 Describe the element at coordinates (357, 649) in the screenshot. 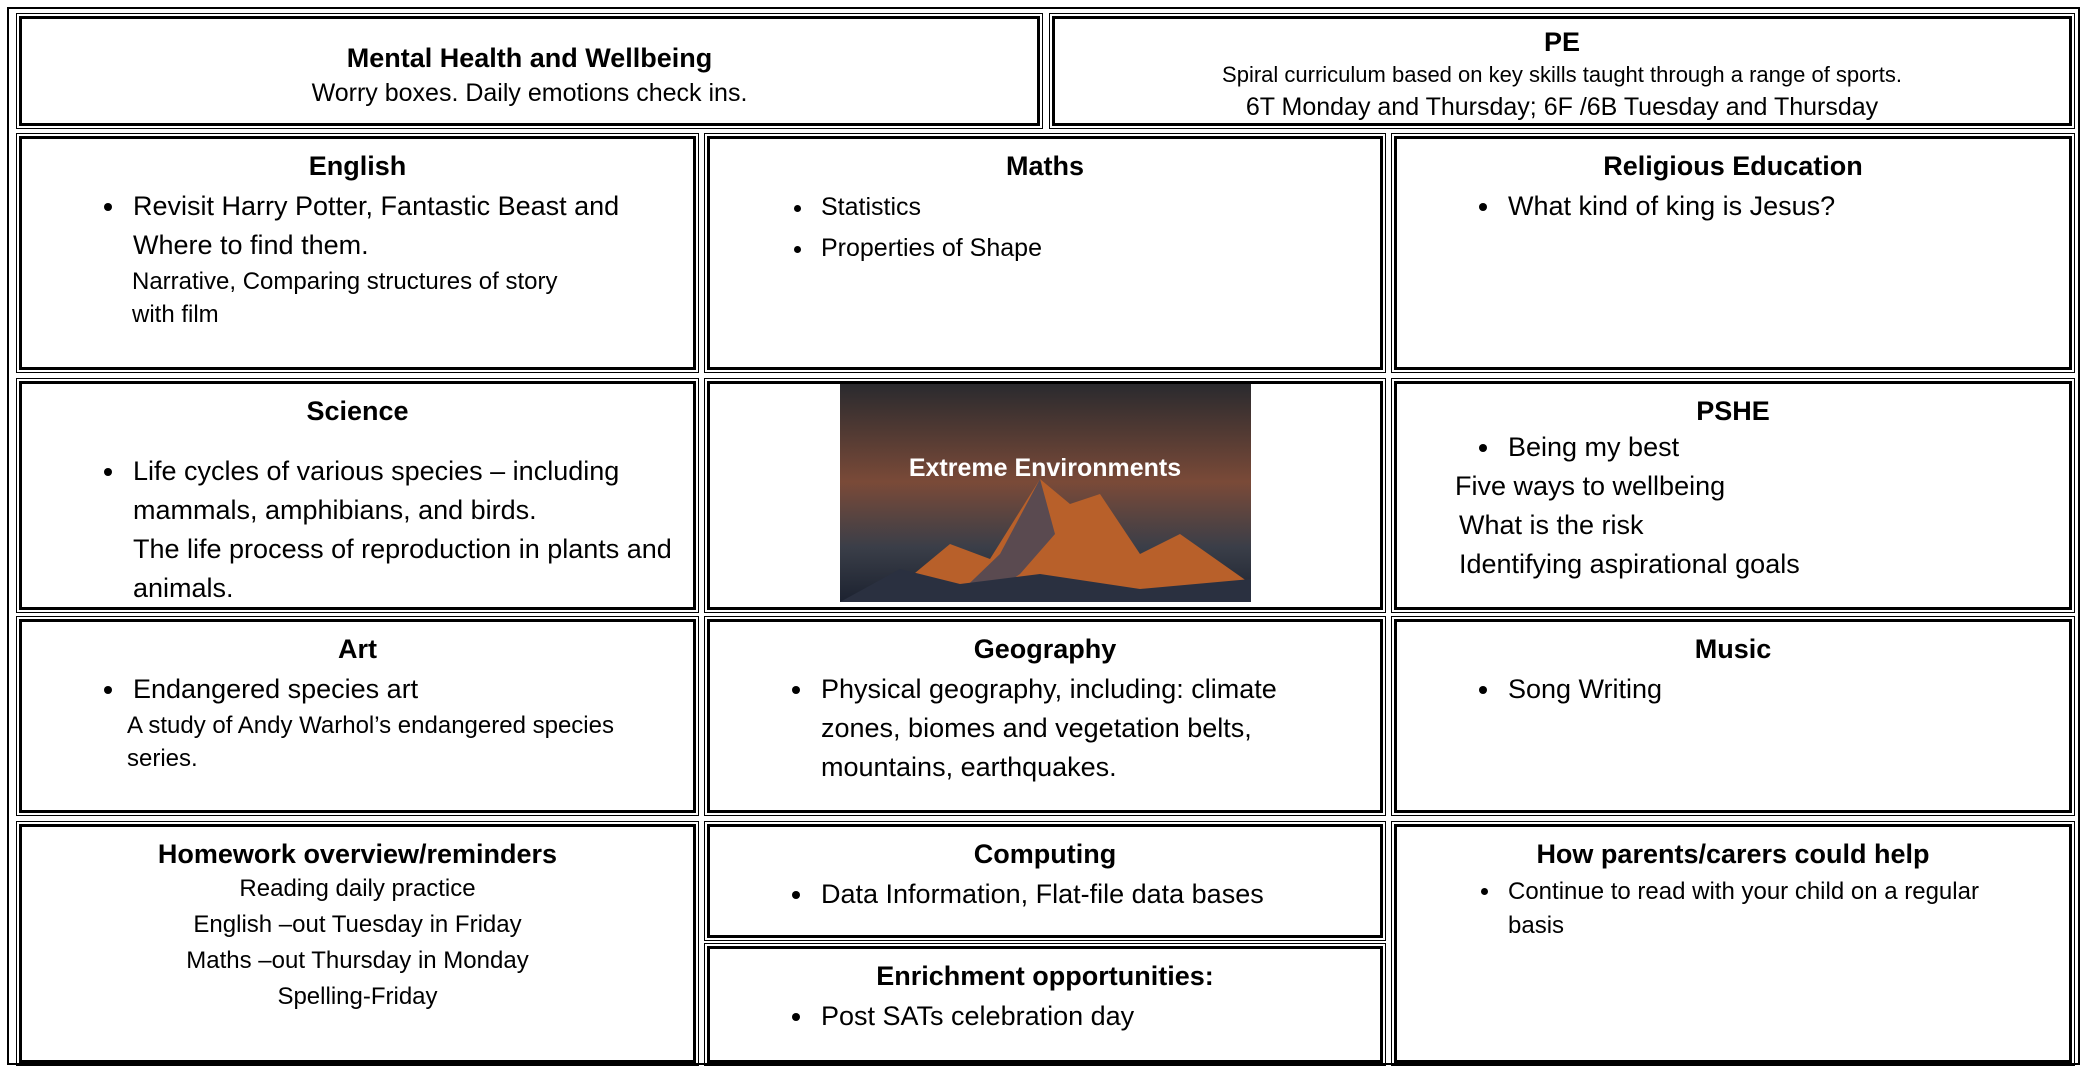

I see `box-title: Art` at that location.